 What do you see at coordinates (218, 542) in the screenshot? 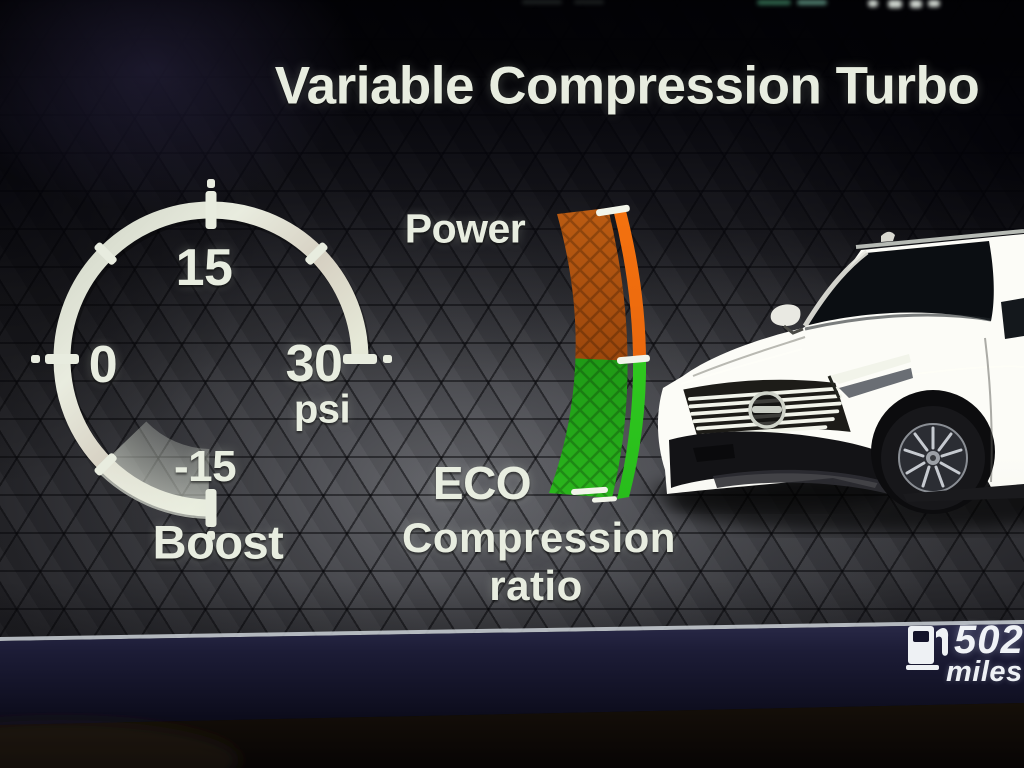
I see `boost-caption: Boost` at bounding box center [218, 542].